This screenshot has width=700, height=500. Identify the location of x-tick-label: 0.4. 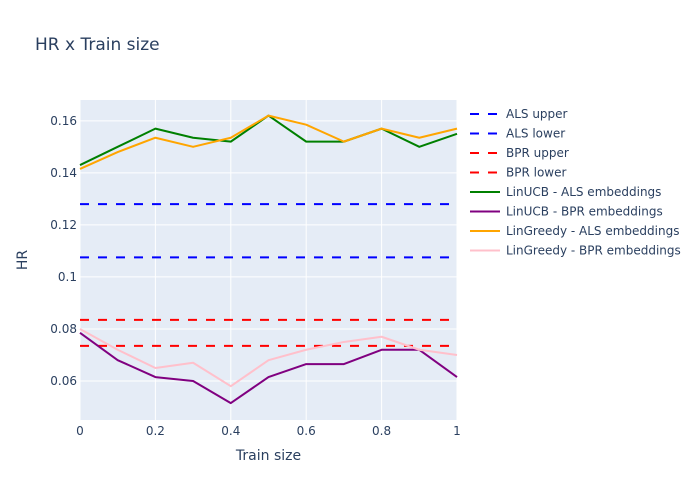
(230, 431).